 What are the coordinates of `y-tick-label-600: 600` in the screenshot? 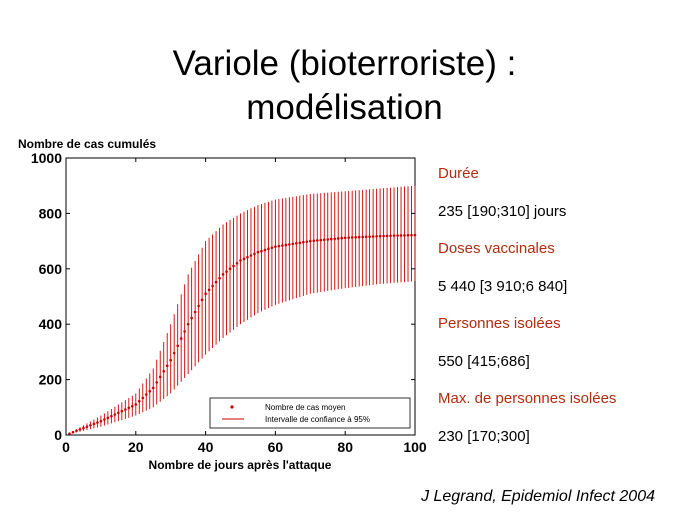 It's located at (51, 269).